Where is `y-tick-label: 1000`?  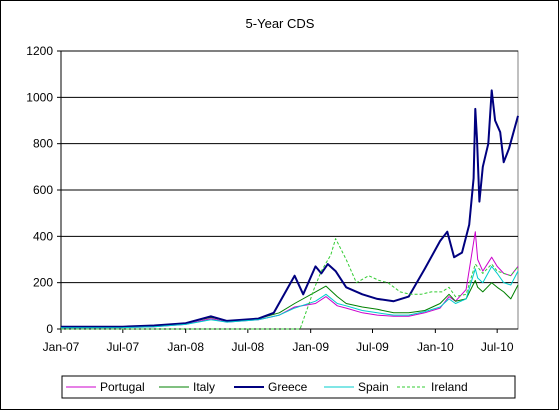
y-tick-label: 1000 is located at coordinates (39, 97).